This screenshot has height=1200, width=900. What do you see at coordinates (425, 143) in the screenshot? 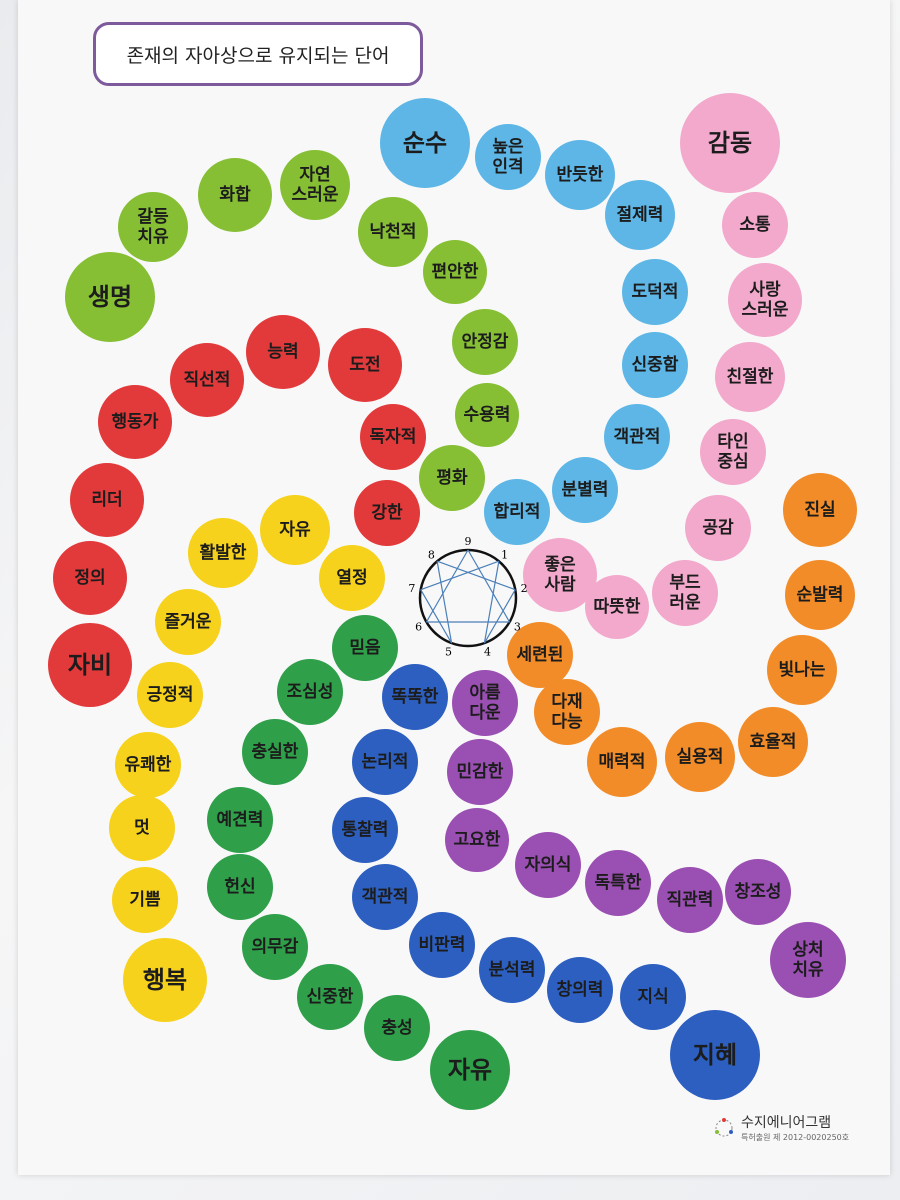
I see `word-circle: 순수` at bounding box center [425, 143].